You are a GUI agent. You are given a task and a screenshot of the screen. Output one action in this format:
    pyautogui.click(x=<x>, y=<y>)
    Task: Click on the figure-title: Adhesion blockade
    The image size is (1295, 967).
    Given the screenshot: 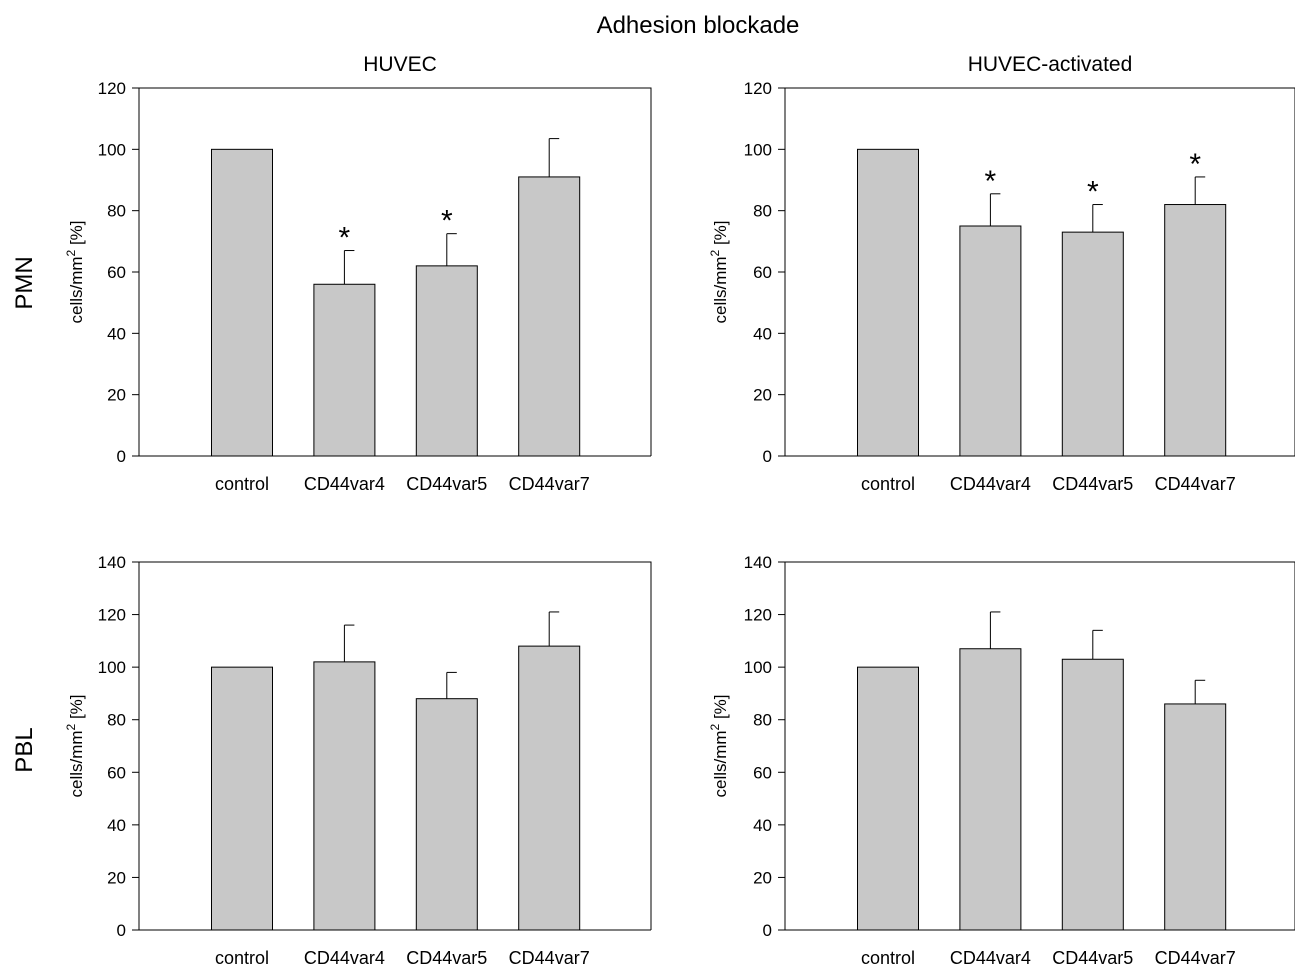 What is the action you would take?
    pyautogui.click(x=698, y=25)
    